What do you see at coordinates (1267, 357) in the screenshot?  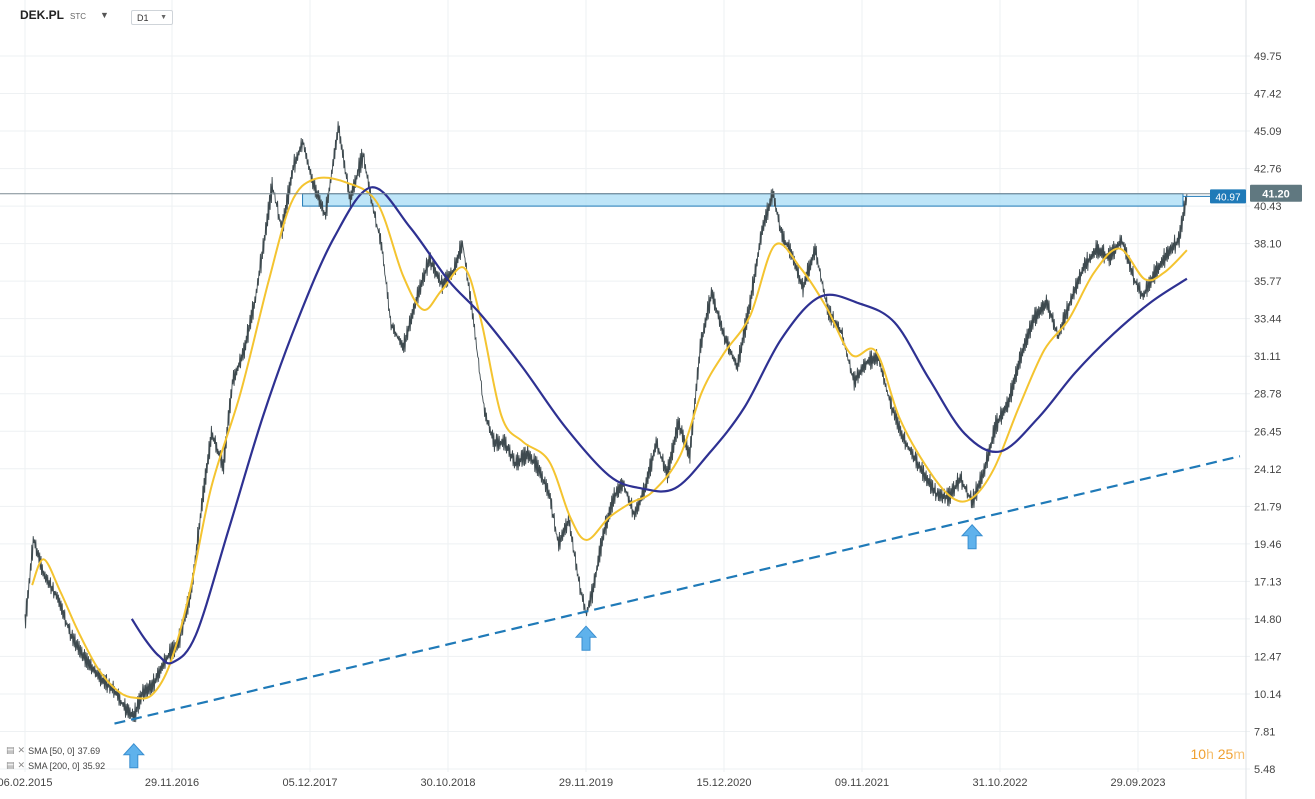 I see `y-tick-label: 31.11` at bounding box center [1267, 357].